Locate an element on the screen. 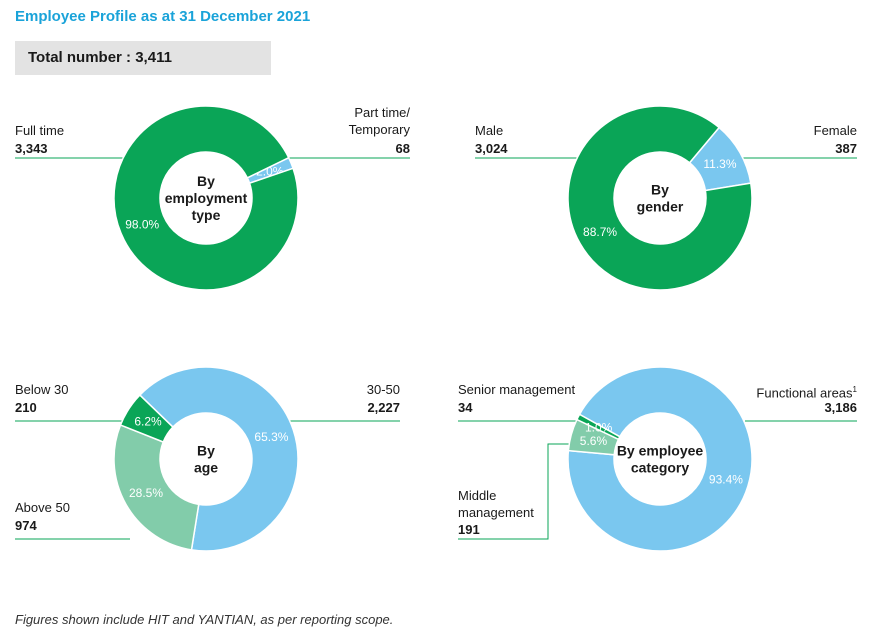  center-label-employment-type-line-1: employment is located at coordinates (206, 198).